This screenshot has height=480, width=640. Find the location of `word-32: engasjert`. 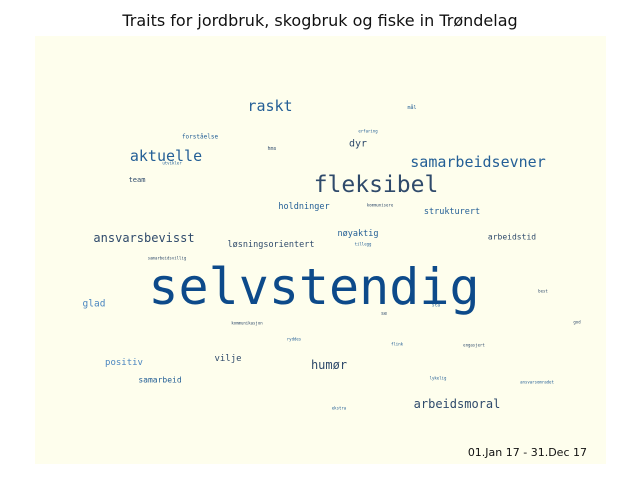

word-32: engasjert is located at coordinates (474, 345).